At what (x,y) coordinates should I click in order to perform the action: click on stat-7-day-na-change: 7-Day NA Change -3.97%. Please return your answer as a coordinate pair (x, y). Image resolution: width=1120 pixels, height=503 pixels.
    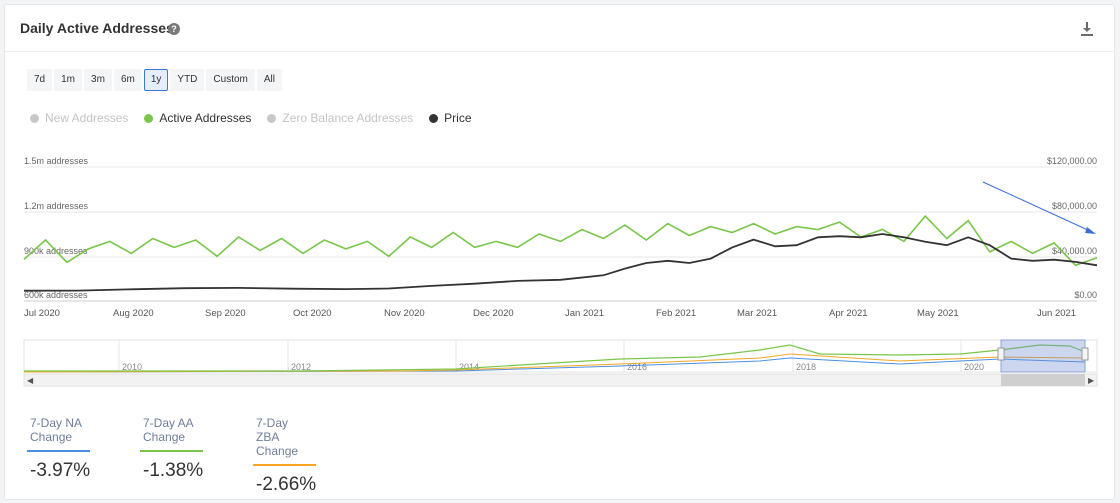
    Looking at the image, I should click on (59, 448).